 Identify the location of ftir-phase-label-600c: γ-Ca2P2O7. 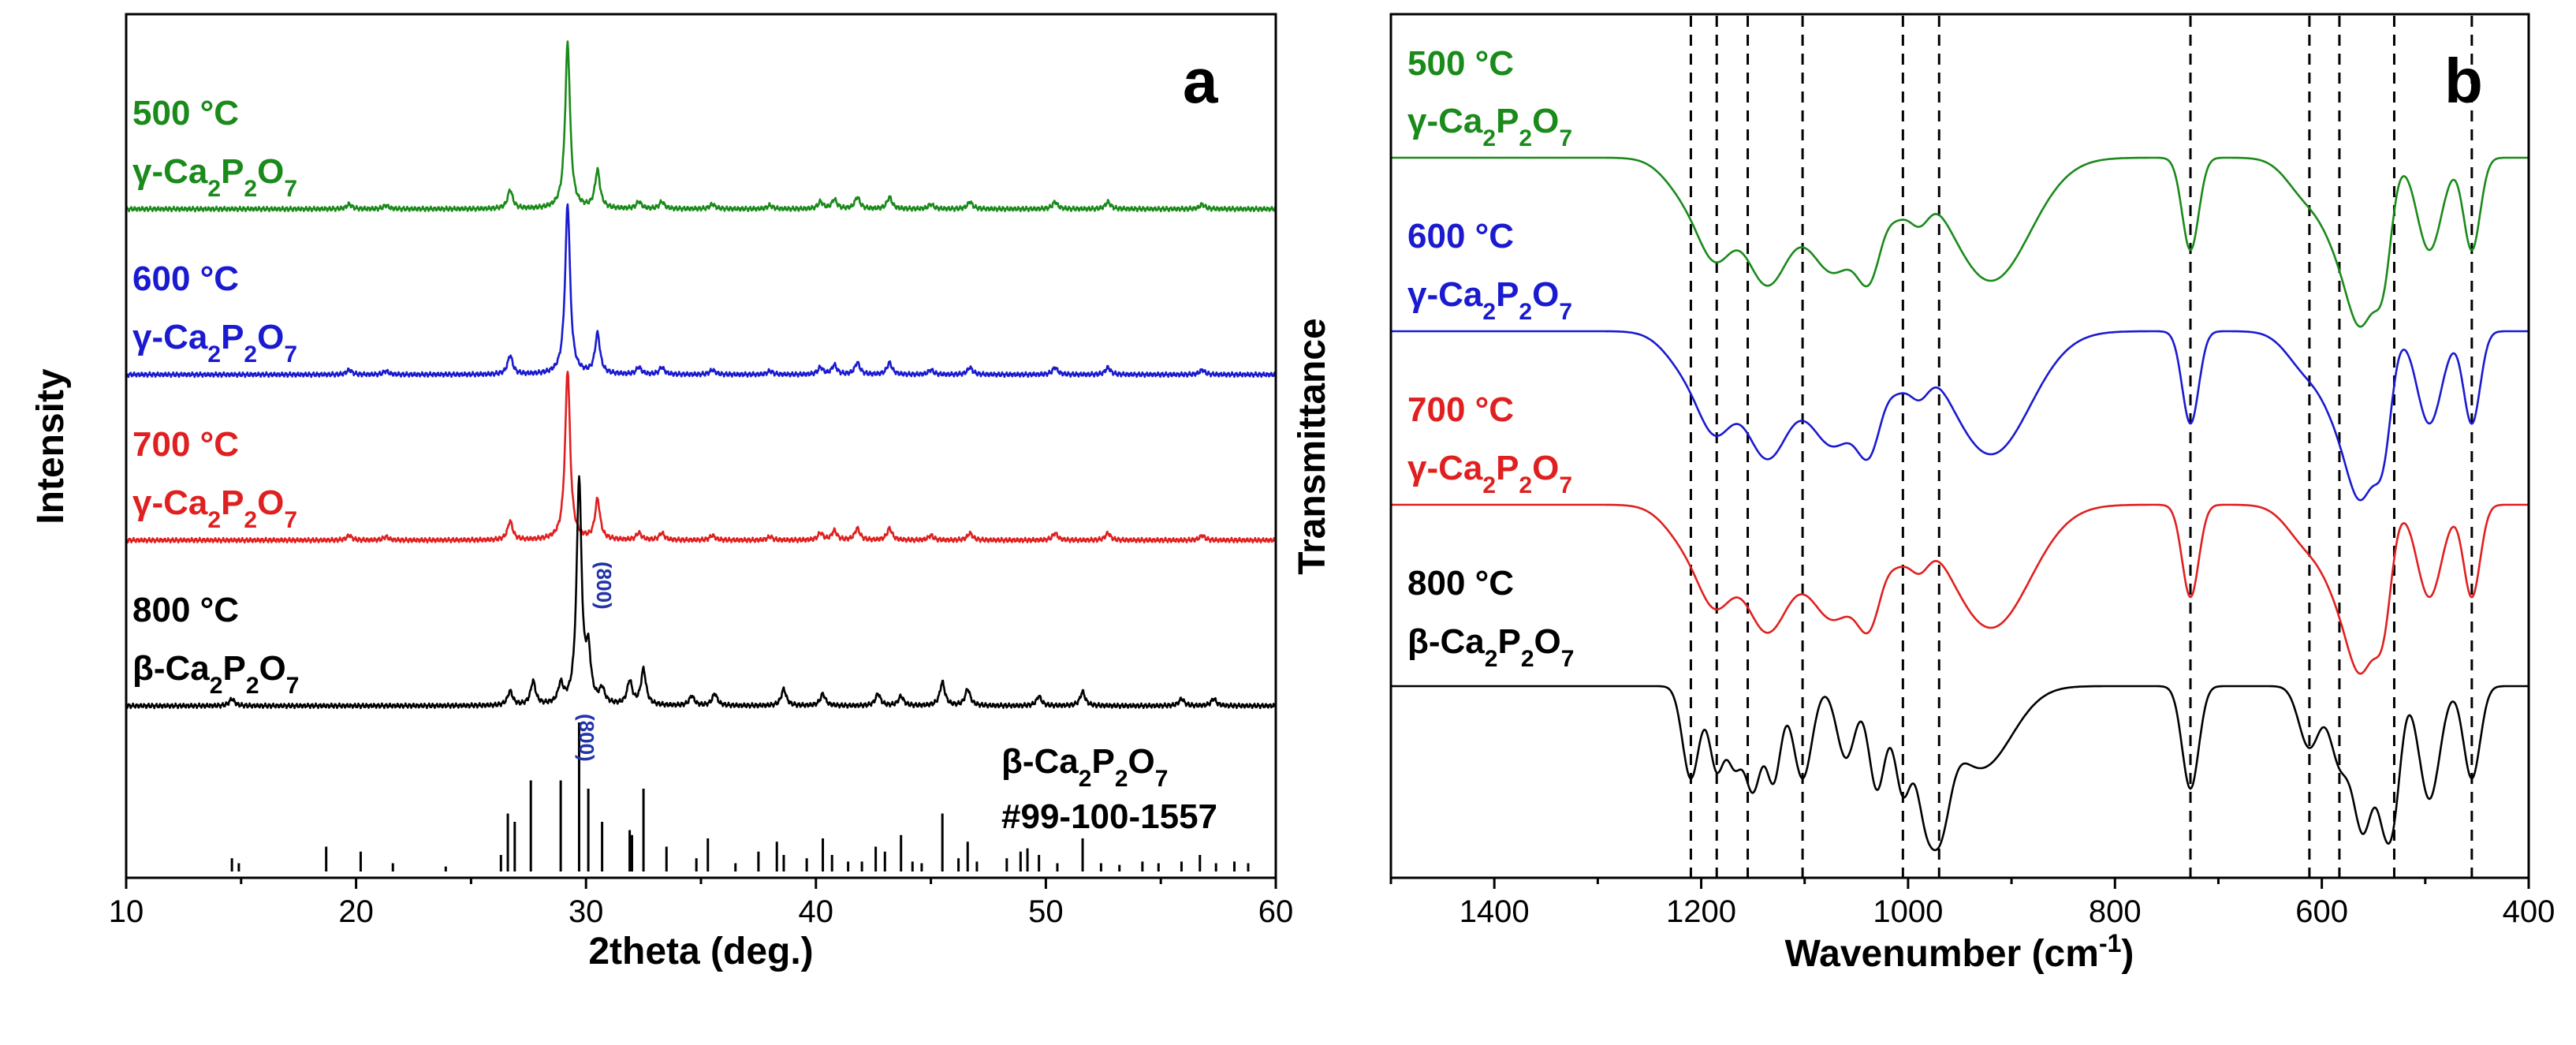
(1490, 300).